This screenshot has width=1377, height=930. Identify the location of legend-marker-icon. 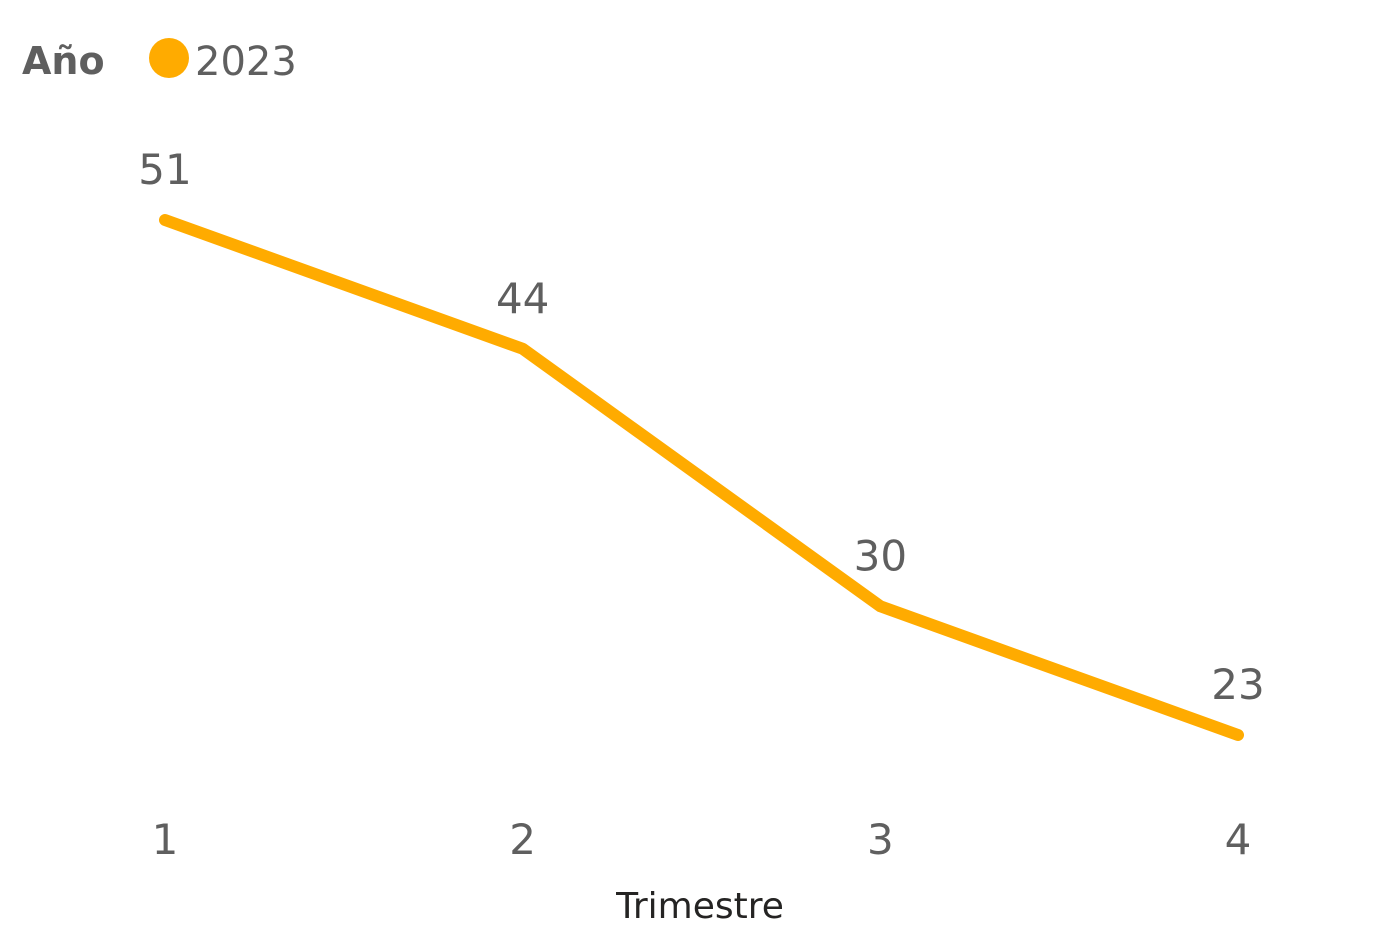
(169, 58).